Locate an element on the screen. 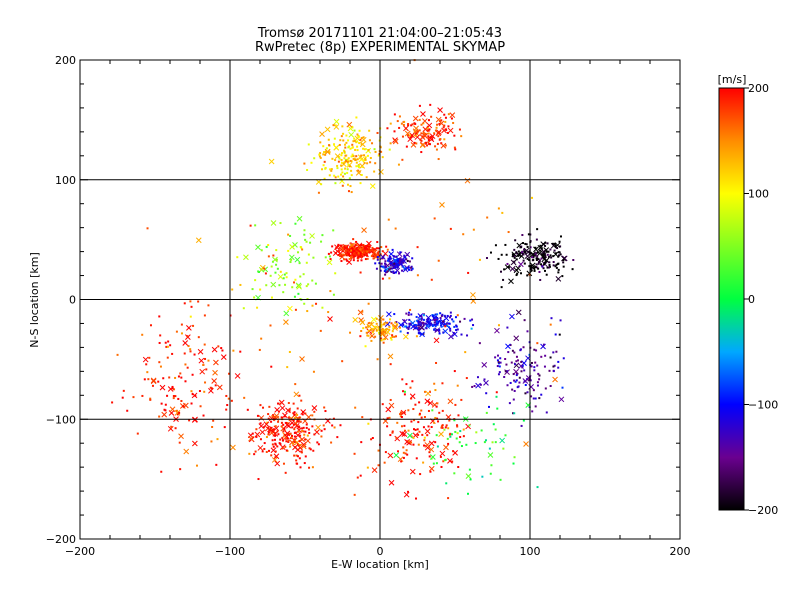 Image resolution: width=800 pixels, height=600 pixels. colorbar-label: [m/s] is located at coordinates (732, 79).